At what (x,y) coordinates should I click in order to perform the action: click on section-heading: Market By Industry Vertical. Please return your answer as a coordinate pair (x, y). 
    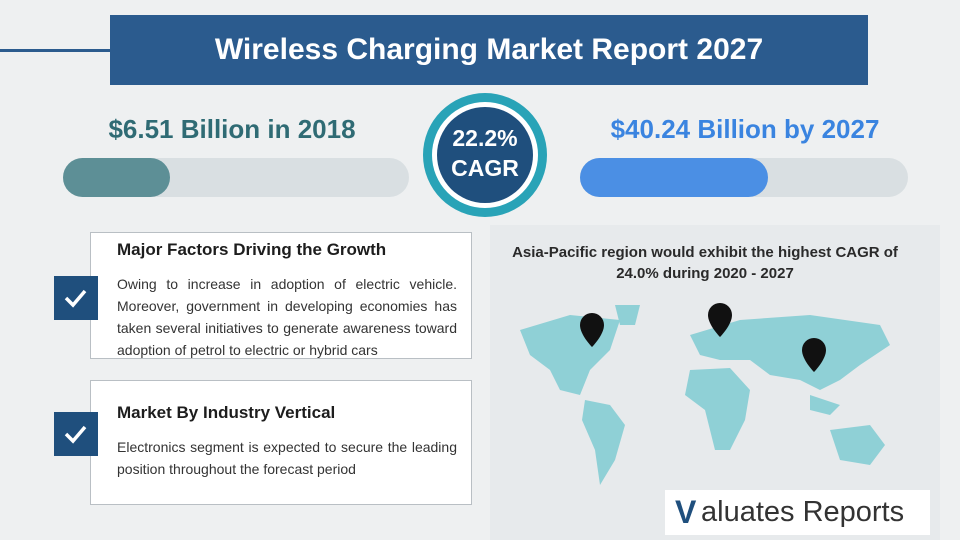
    Looking at the image, I should click on (226, 412).